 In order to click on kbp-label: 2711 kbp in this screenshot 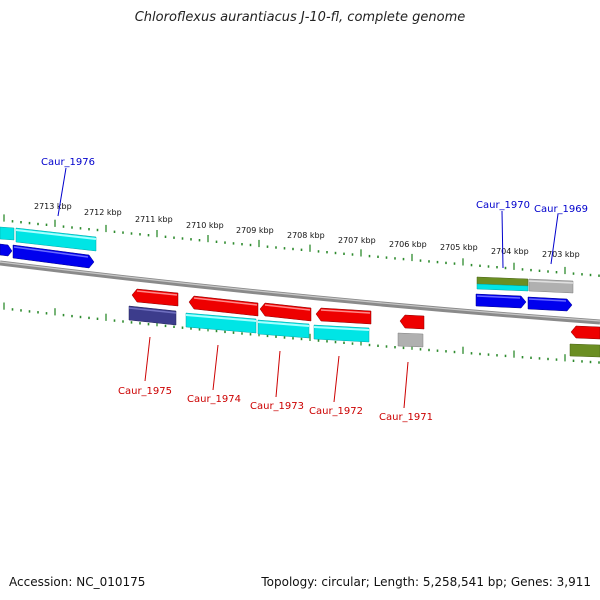, I will do `click(154, 219)`.